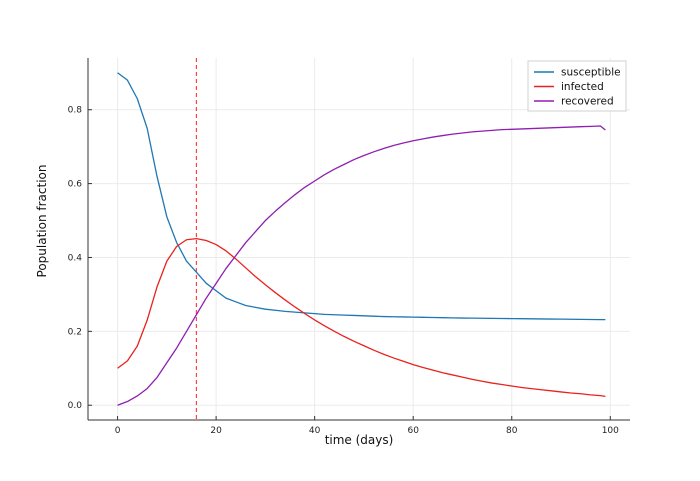  What do you see at coordinates (216, 431) in the screenshot?
I see `x-tick-label: 20` at bounding box center [216, 431].